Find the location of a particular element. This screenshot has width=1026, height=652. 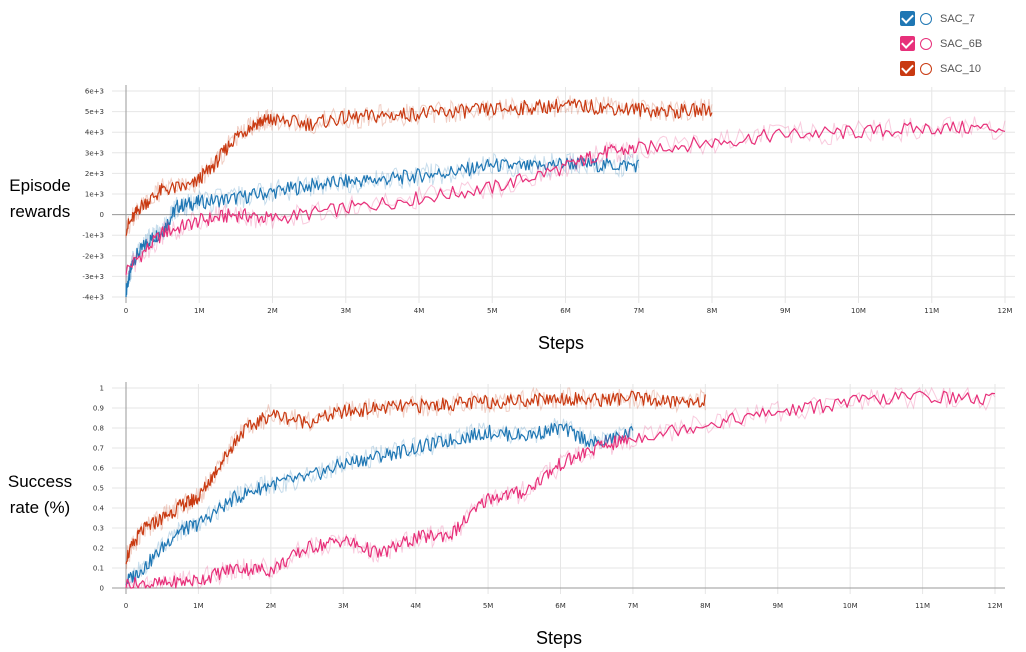

chart2-x-tick-label: 12M is located at coordinates (995, 606).